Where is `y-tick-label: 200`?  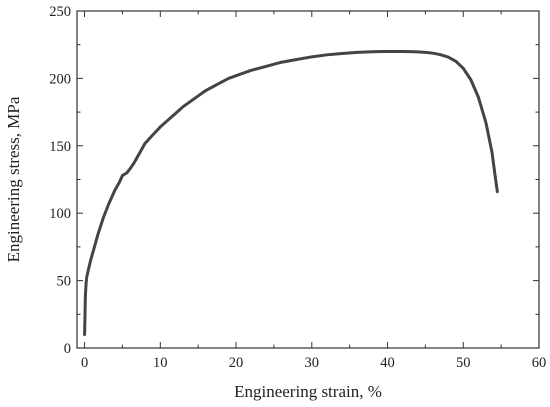
y-tick-label: 200 is located at coordinates (60, 79).